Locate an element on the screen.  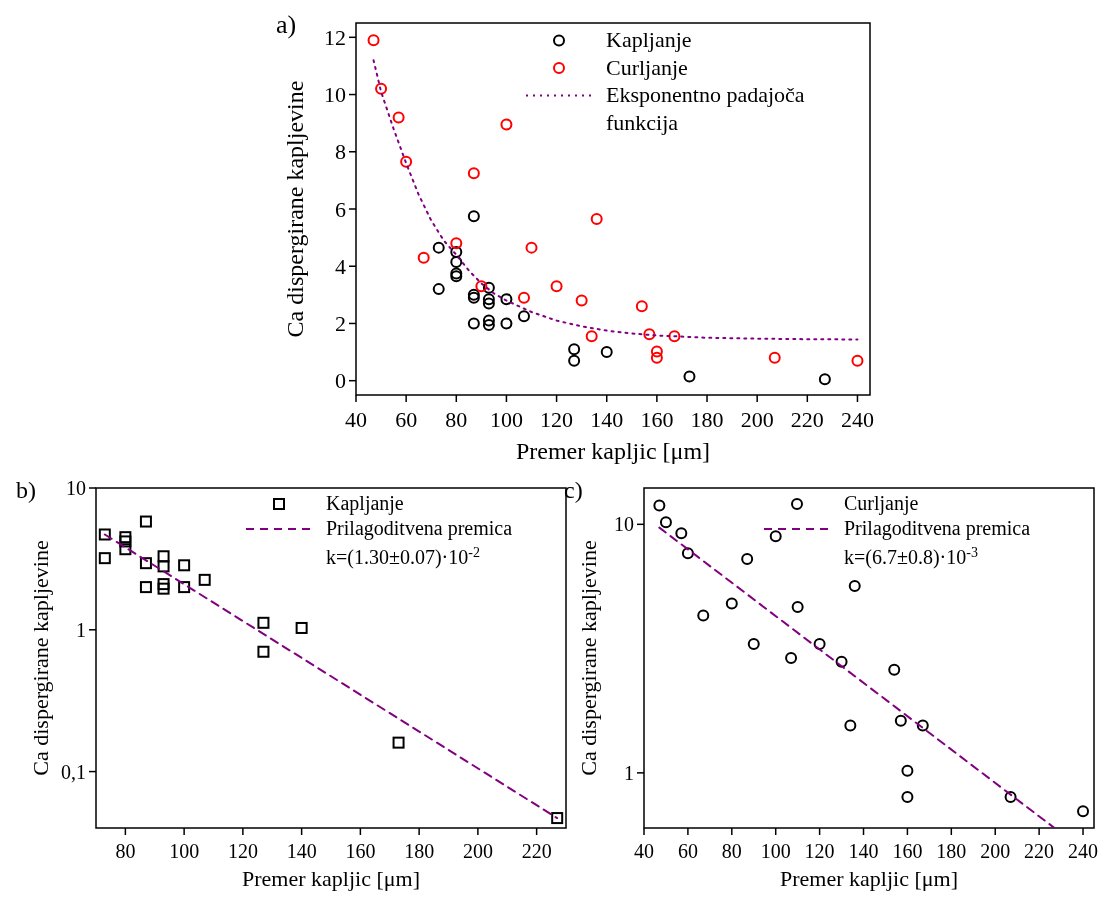
y-tick-label: 0,1 is located at coordinates (73, 771).